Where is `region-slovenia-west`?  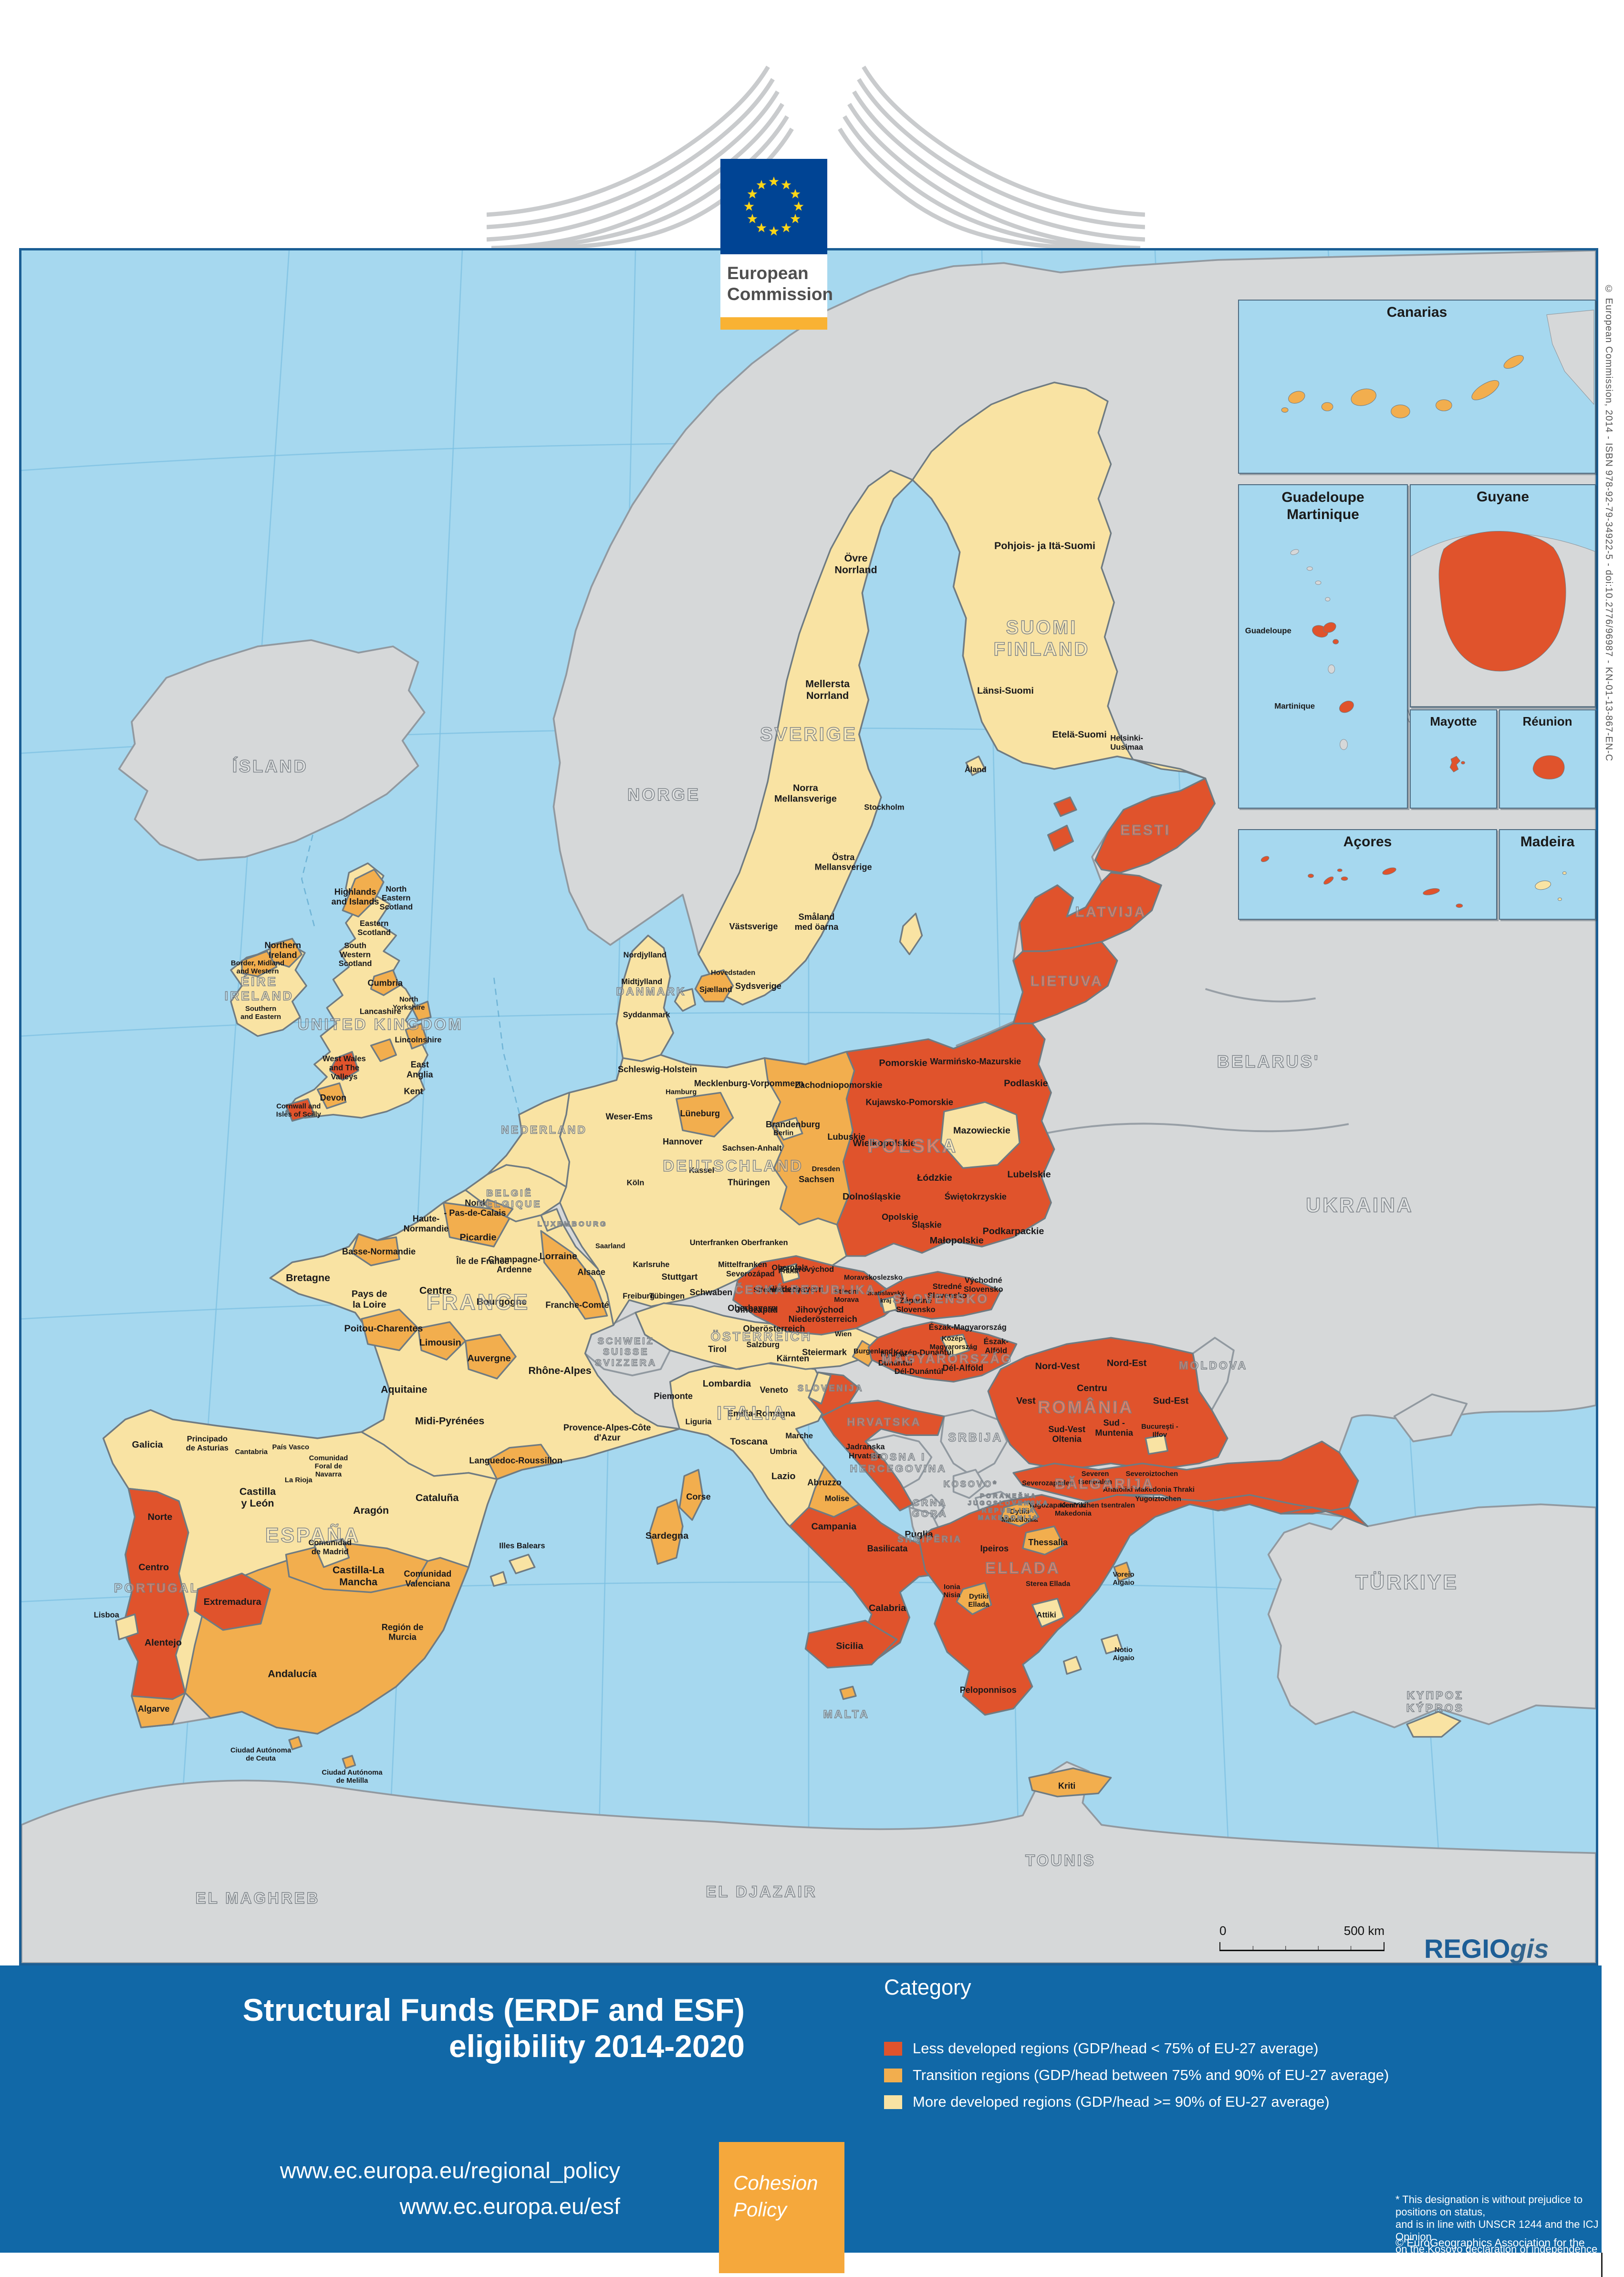 region-slovenia-west is located at coordinates (820, 1388).